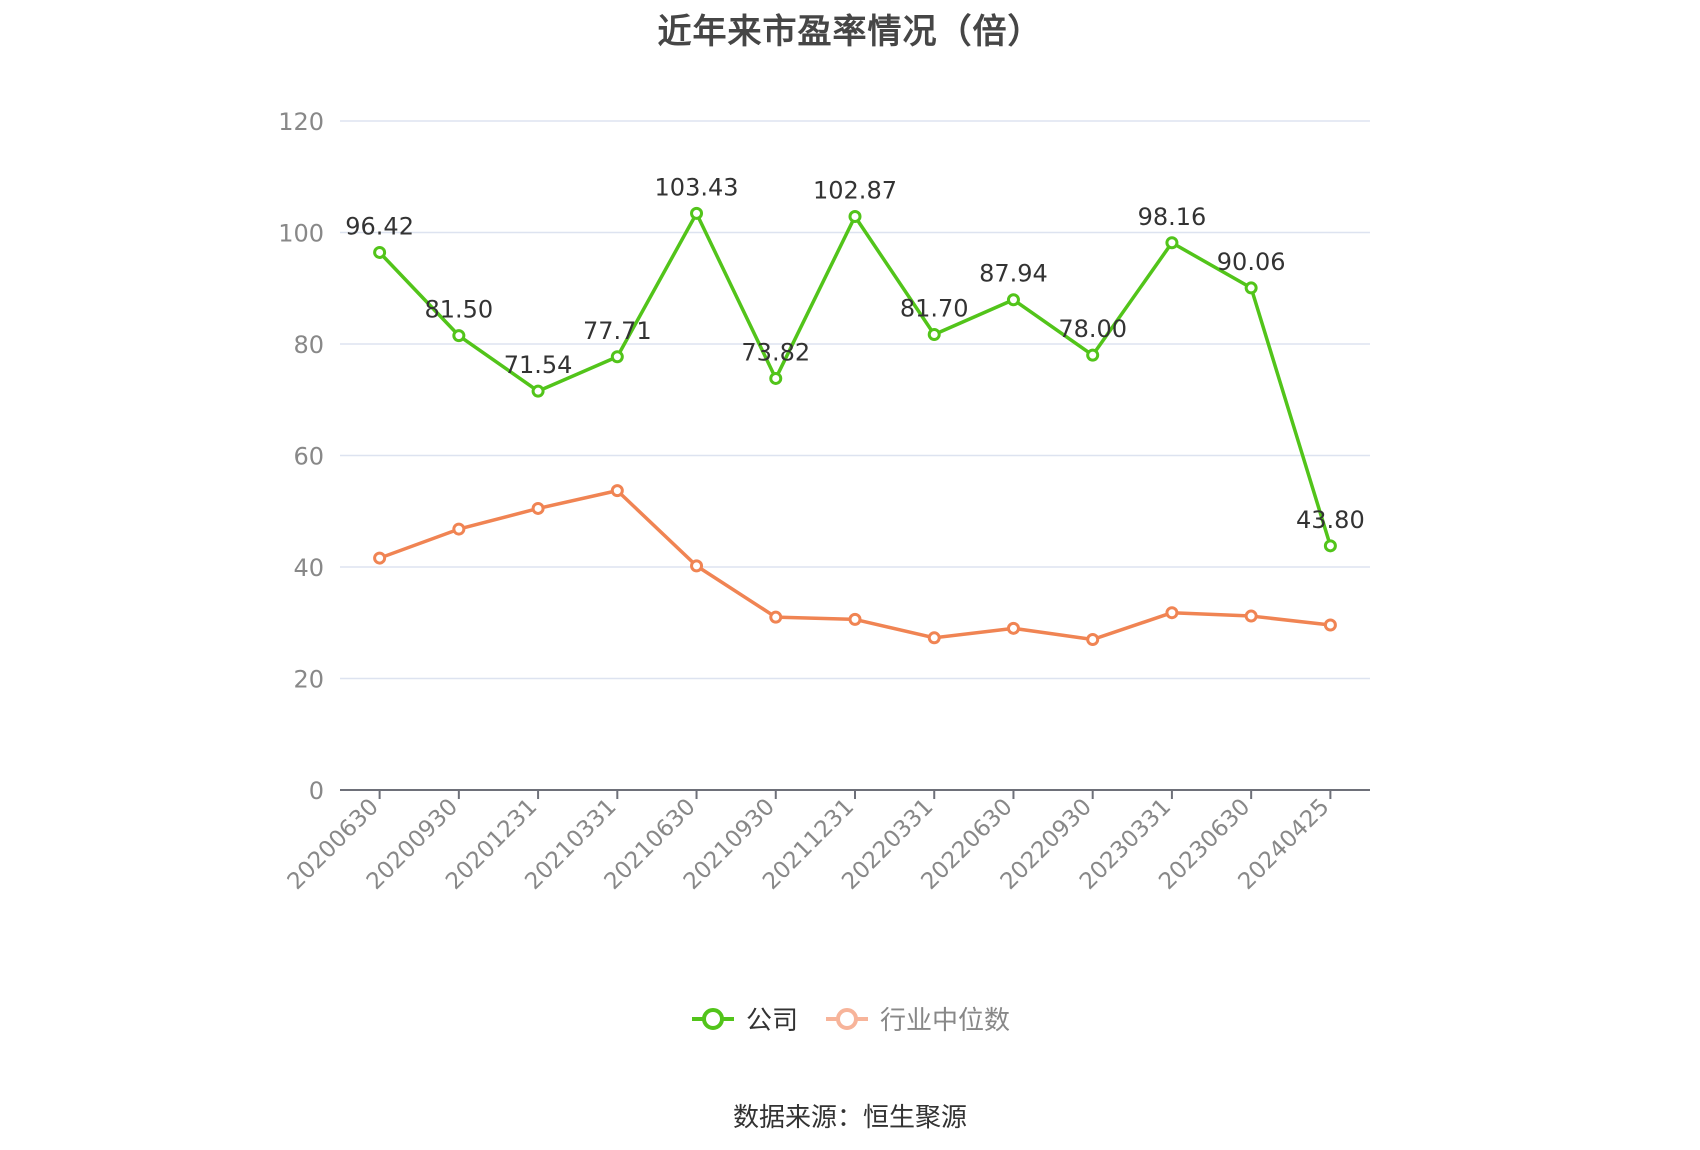  I want to click on axes, so click(855, 794).